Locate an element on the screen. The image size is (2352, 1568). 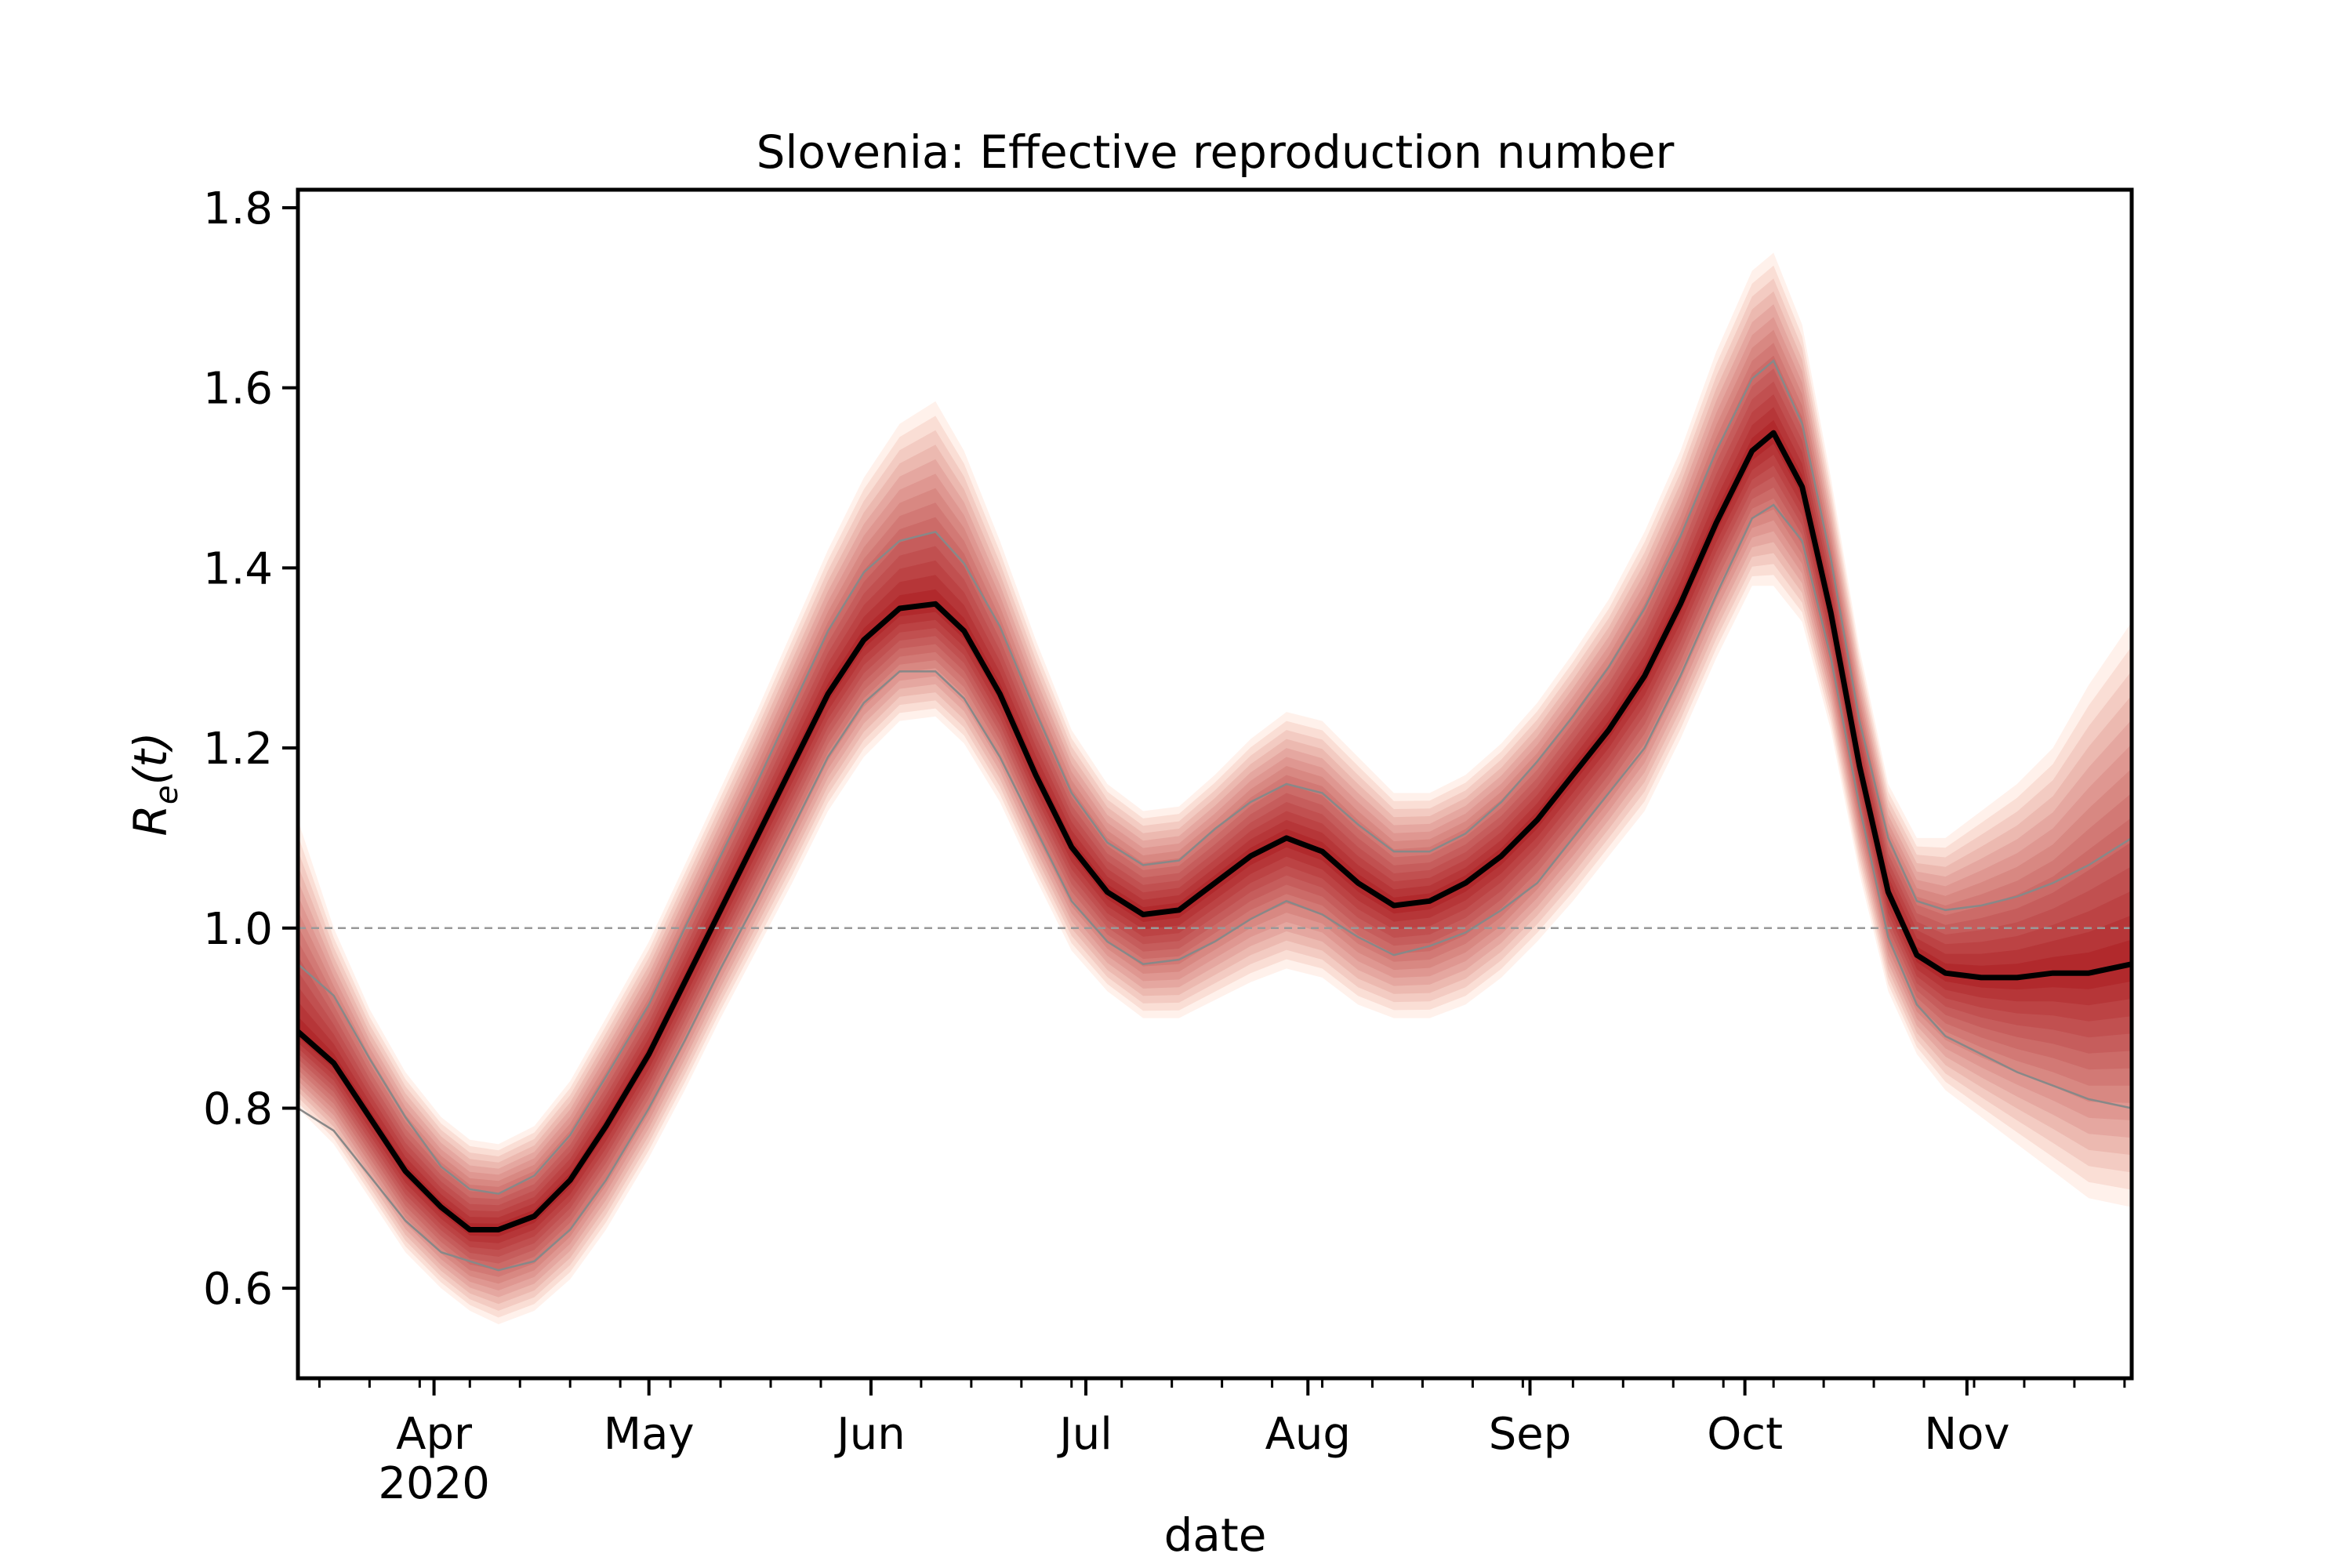
x-tick-year-label: 2020 is located at coordinates (434, 1483).